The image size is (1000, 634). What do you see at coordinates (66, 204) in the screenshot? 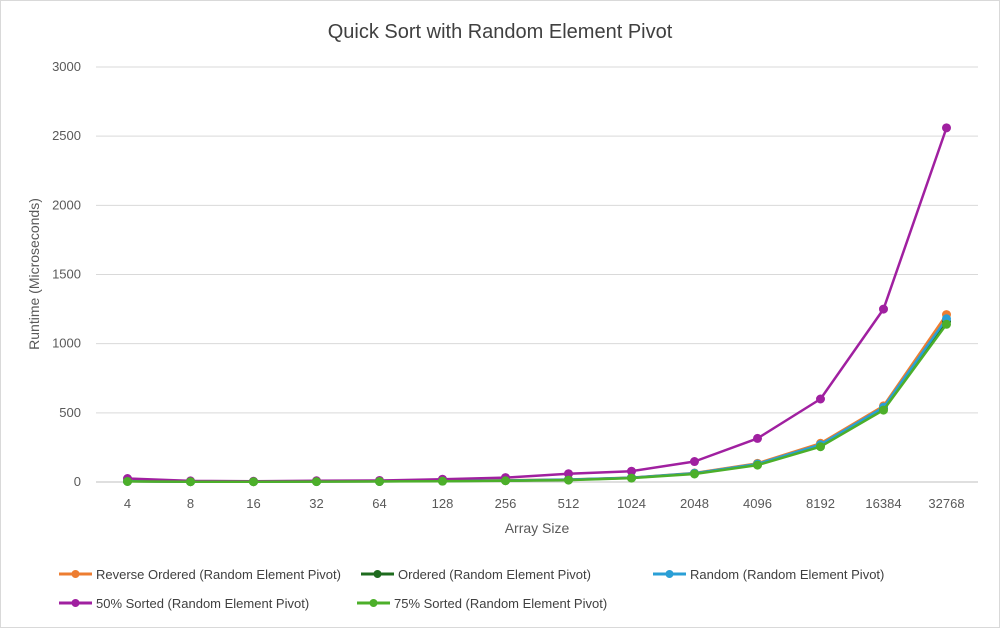
I see `y-tick-label: 2000` at bounding box center [66, 204].